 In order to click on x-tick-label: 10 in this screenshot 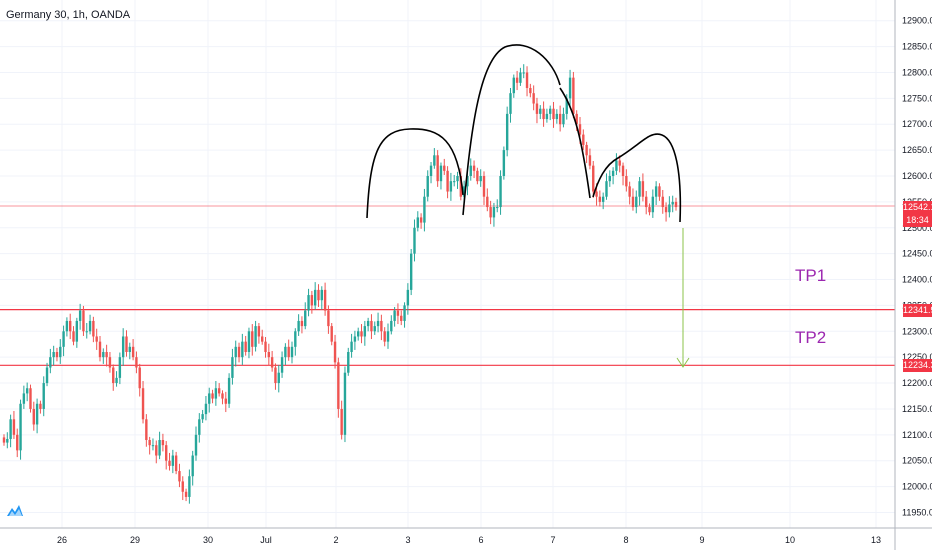, I will do `click(790, 540)`.